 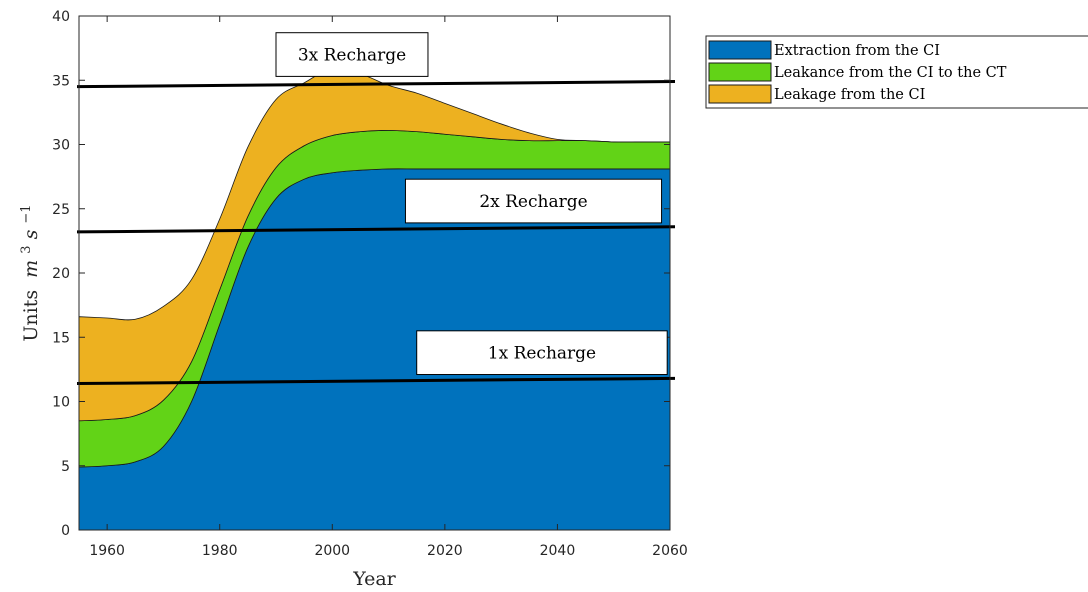 What do you see at coordinates (332, 551) in the screenshot?
I see `x-tick-label: 2000` at bounding box center [332, 551].